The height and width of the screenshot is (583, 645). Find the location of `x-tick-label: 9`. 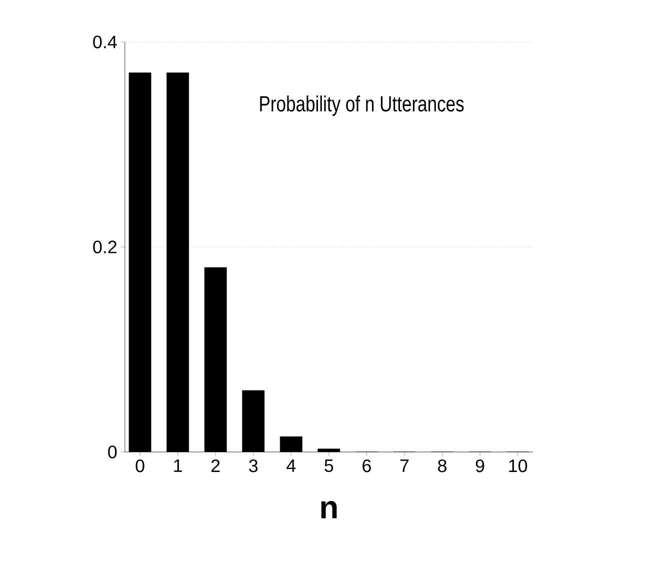

x-tick-label: 9 is located at coordinates (480, 465).